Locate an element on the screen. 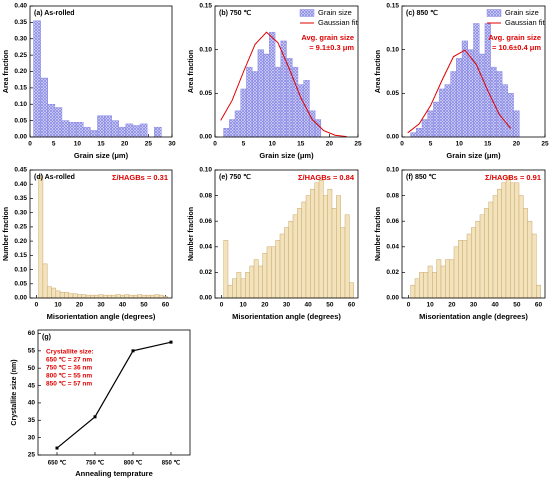 The width and height of the screenshot is (550, 484). x-tick-label: 20 is located at coordinates (80, 305).